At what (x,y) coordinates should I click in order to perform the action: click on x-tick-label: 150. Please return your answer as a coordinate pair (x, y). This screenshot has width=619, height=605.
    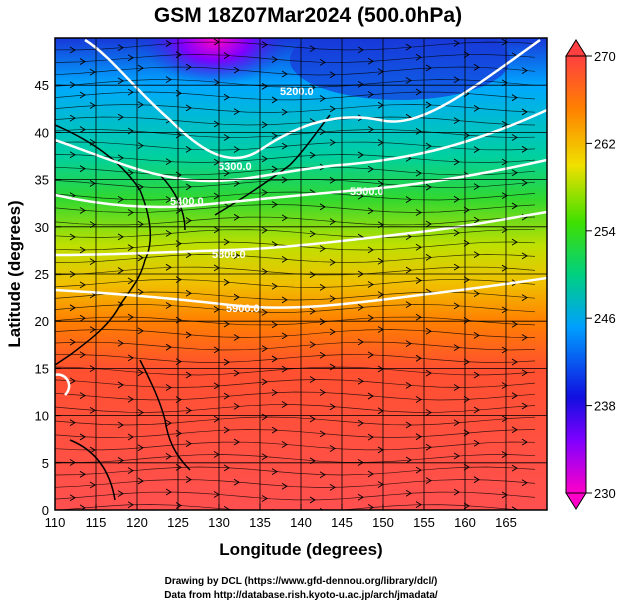
    Looking at the image, I should click on (383, 522).